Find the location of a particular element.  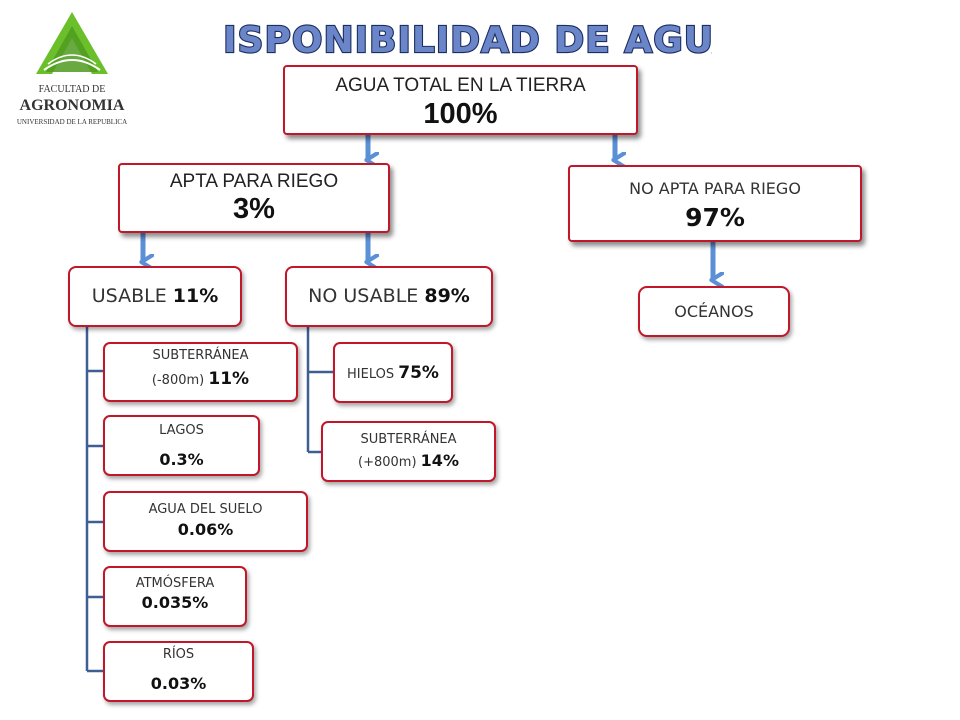

lagos-value: 0.3% is located at coordinates (181, 459).